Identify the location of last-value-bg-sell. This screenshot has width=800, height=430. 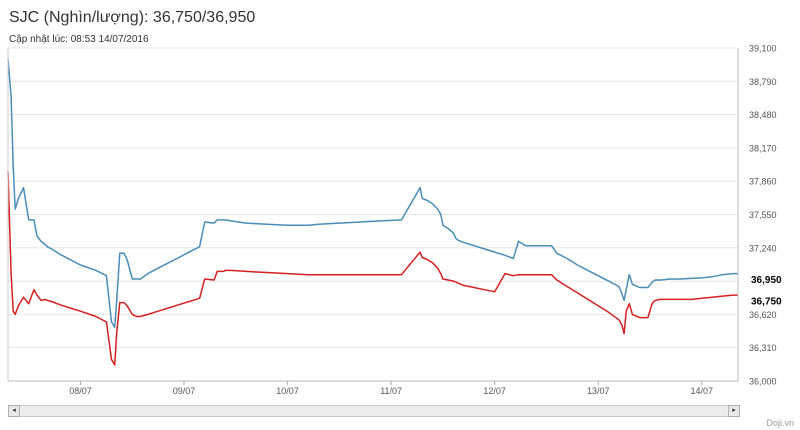
(764, 278).